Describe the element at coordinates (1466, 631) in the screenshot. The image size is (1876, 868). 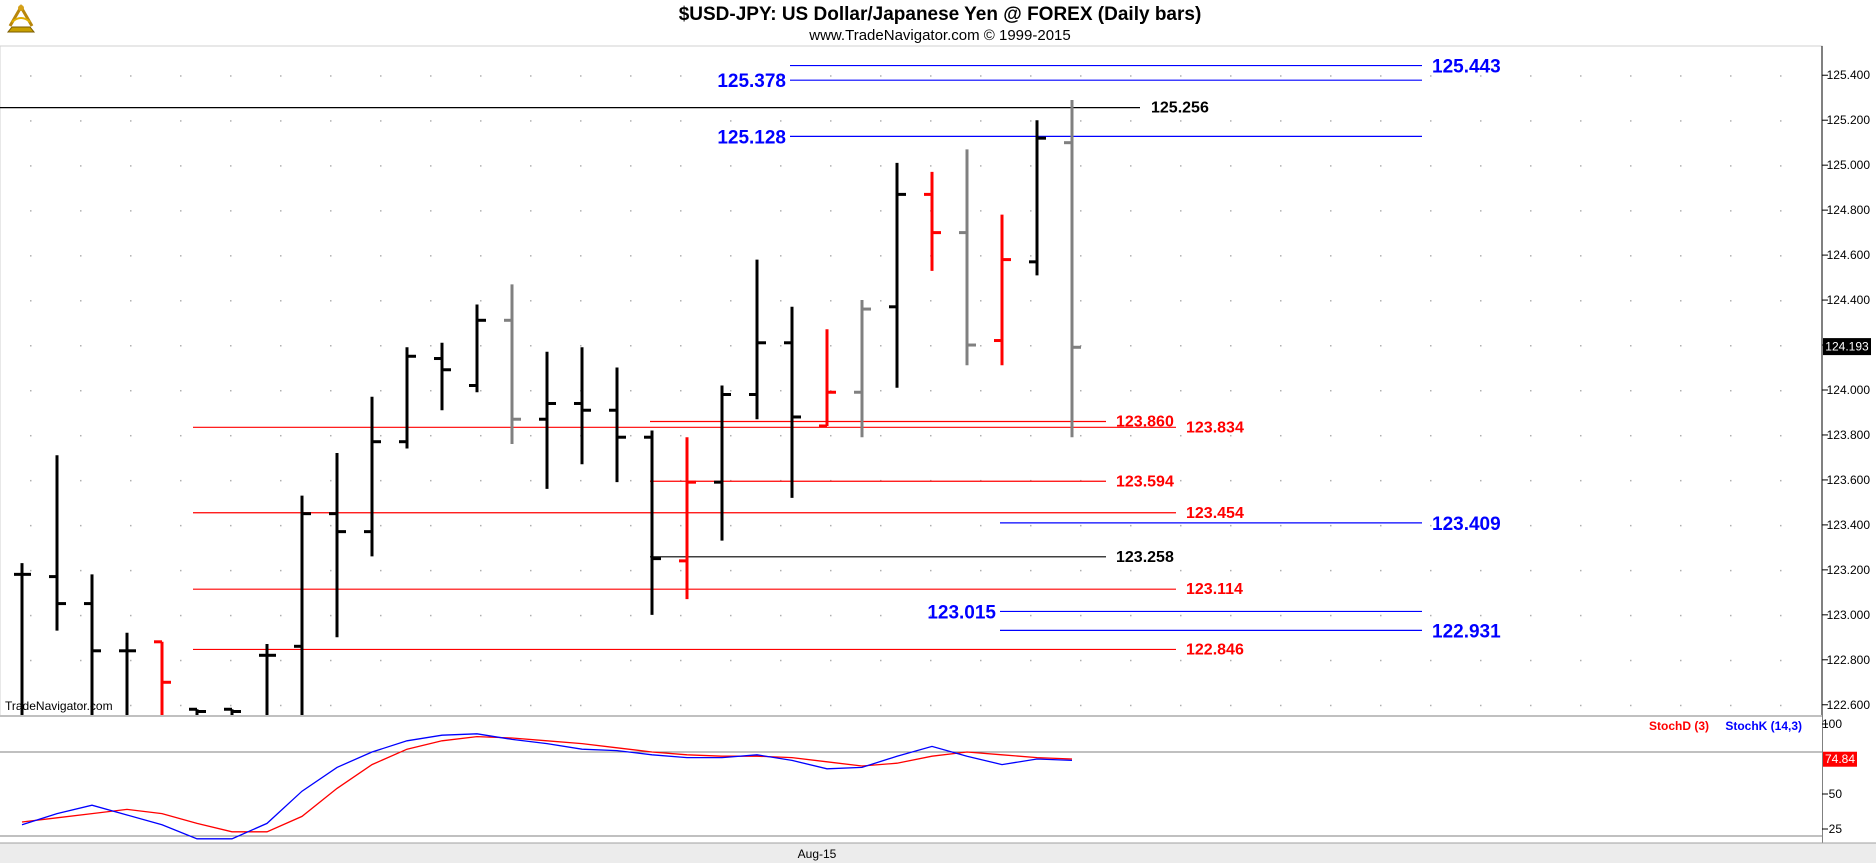
I see `level-label: 122.931` at that location.